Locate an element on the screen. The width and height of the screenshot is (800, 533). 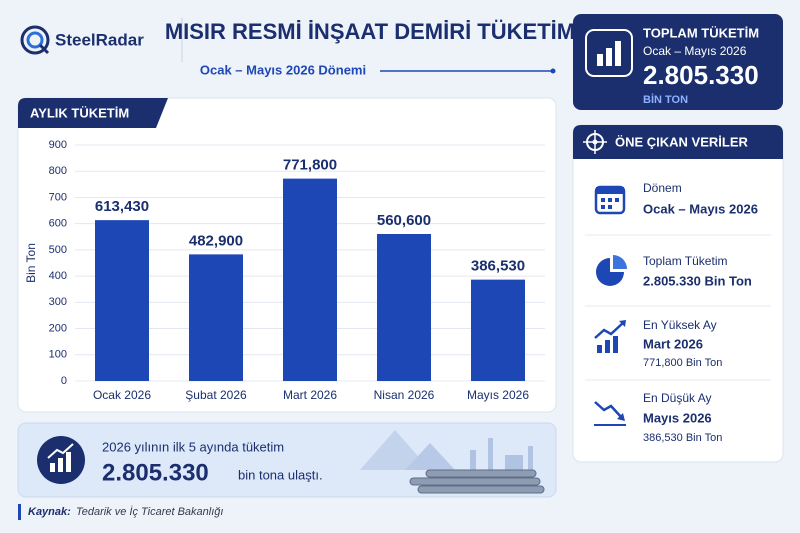
value-label: 482,900 is located at coordinates (216, 240).